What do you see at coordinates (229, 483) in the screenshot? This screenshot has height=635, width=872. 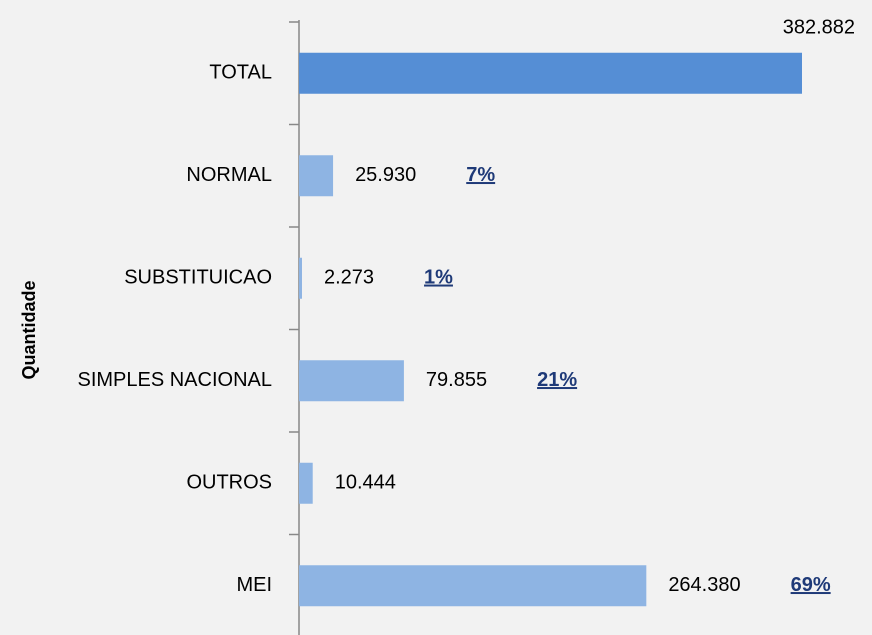 I see `category-label: OUTROS` at bounding box center [229, 483].